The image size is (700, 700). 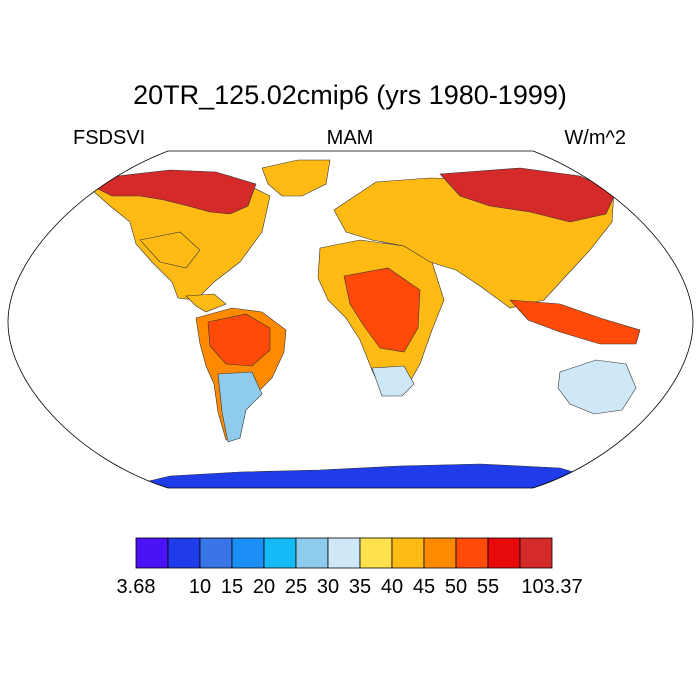 What do you see at coordinates (239, 340) in the screenshot?
I see `amazon-region` at bounding box center [239, 340].